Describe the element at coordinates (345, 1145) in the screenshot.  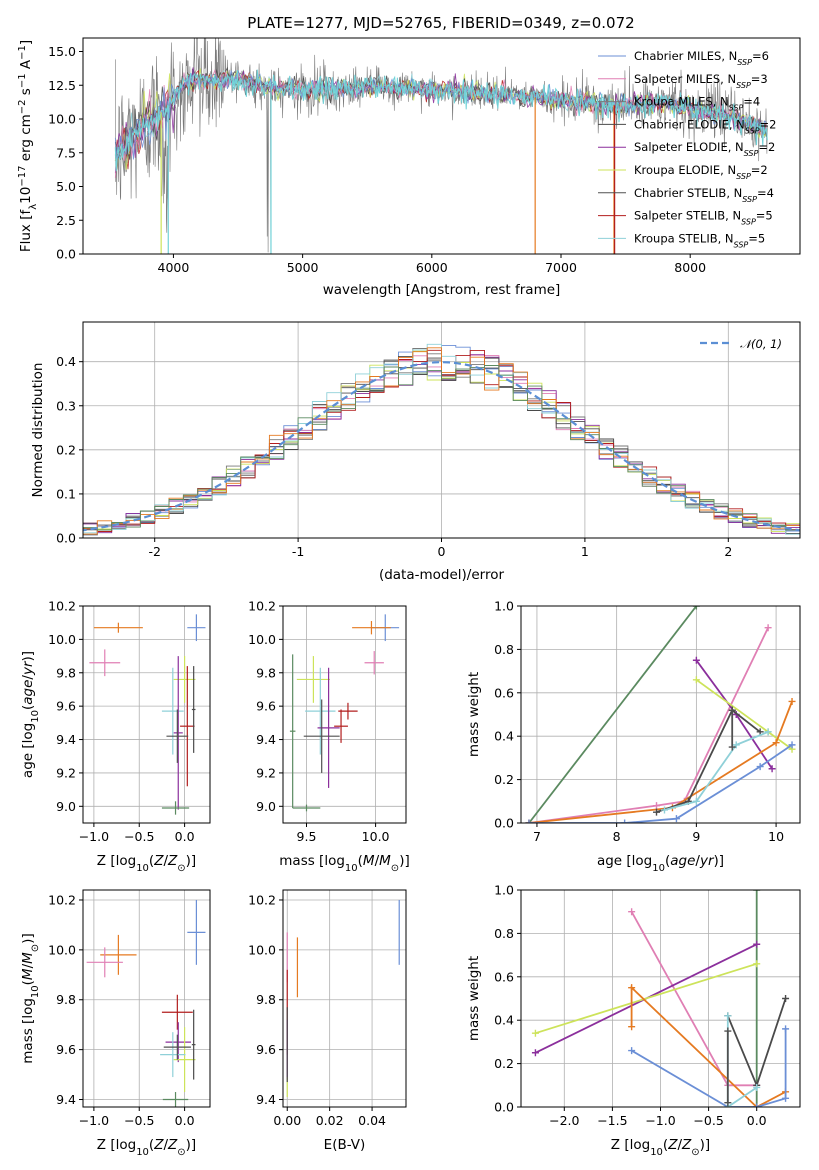
I see `x-axis-label: E(B-V)` at that location.